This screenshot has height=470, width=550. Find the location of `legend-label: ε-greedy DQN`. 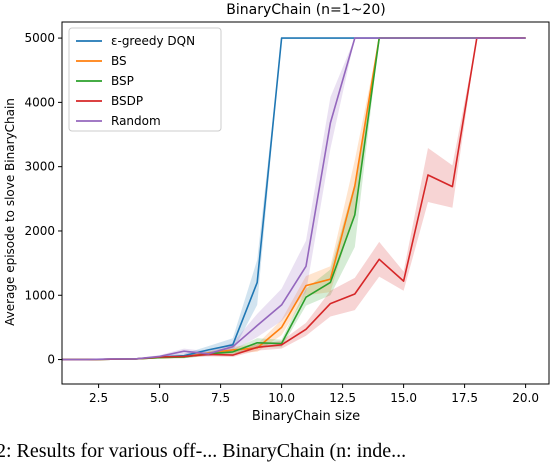

legend-label: ε-greedy DQN is located at coordinates (153, 41).